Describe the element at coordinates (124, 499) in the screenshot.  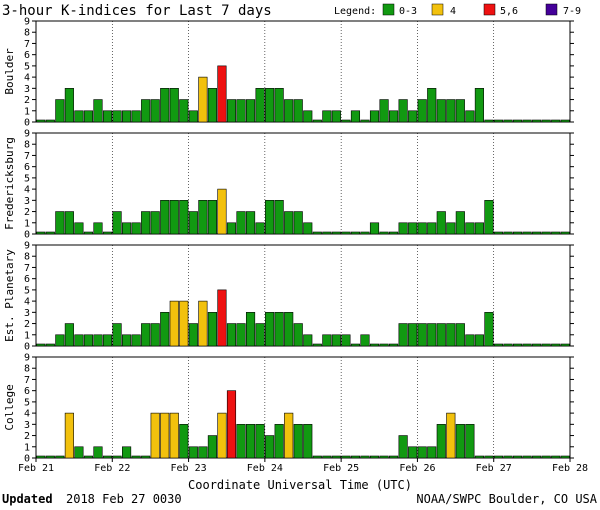
I see `updated-value: 2018 Feb 27 0030` at that location.